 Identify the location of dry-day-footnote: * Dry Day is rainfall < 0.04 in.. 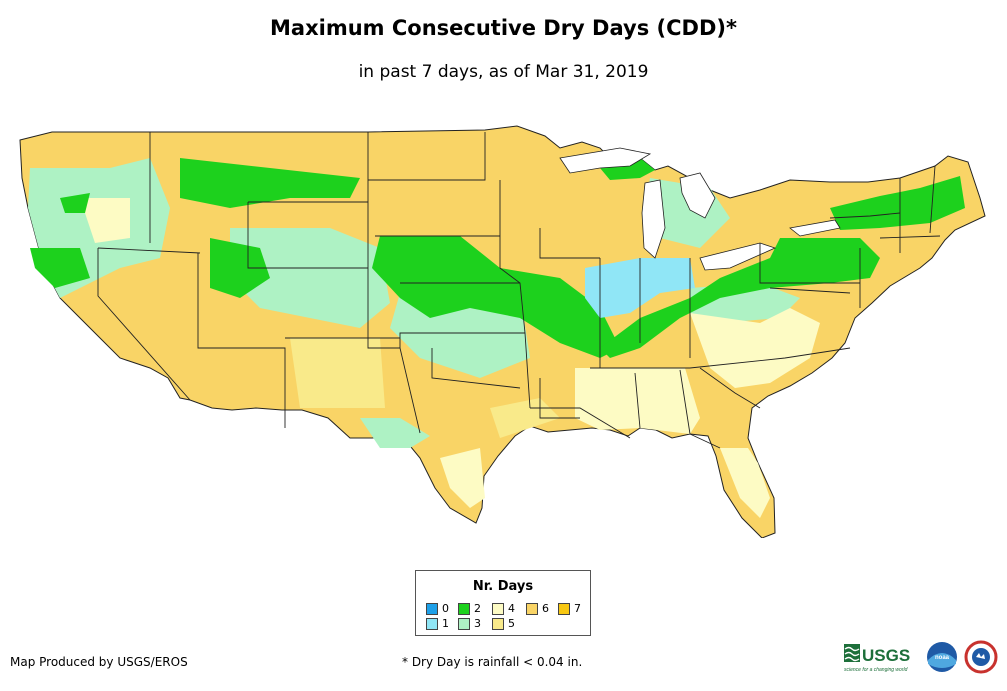
(492, 662).